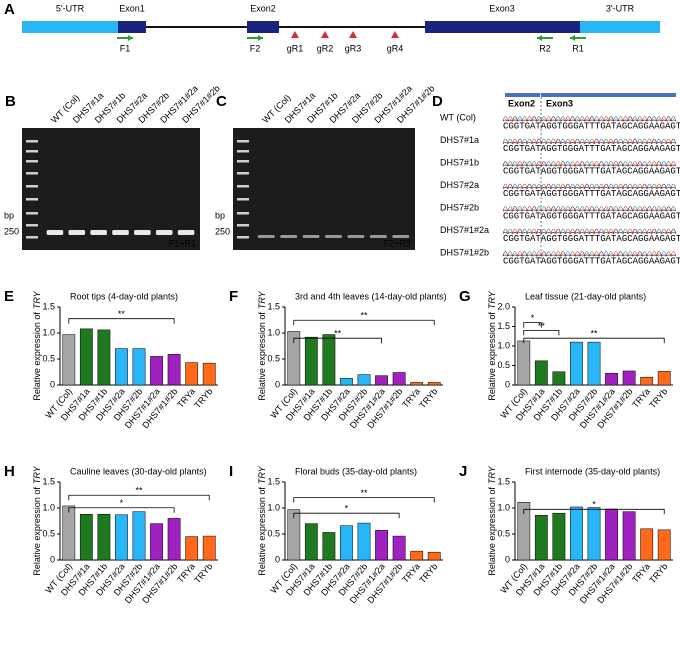 Image resolution: width=680 pixels, height=645 pixels. What do you see at coordinates (572, 38) in the screenshot?
I see `primer-head` at bounding box center [572, 38].